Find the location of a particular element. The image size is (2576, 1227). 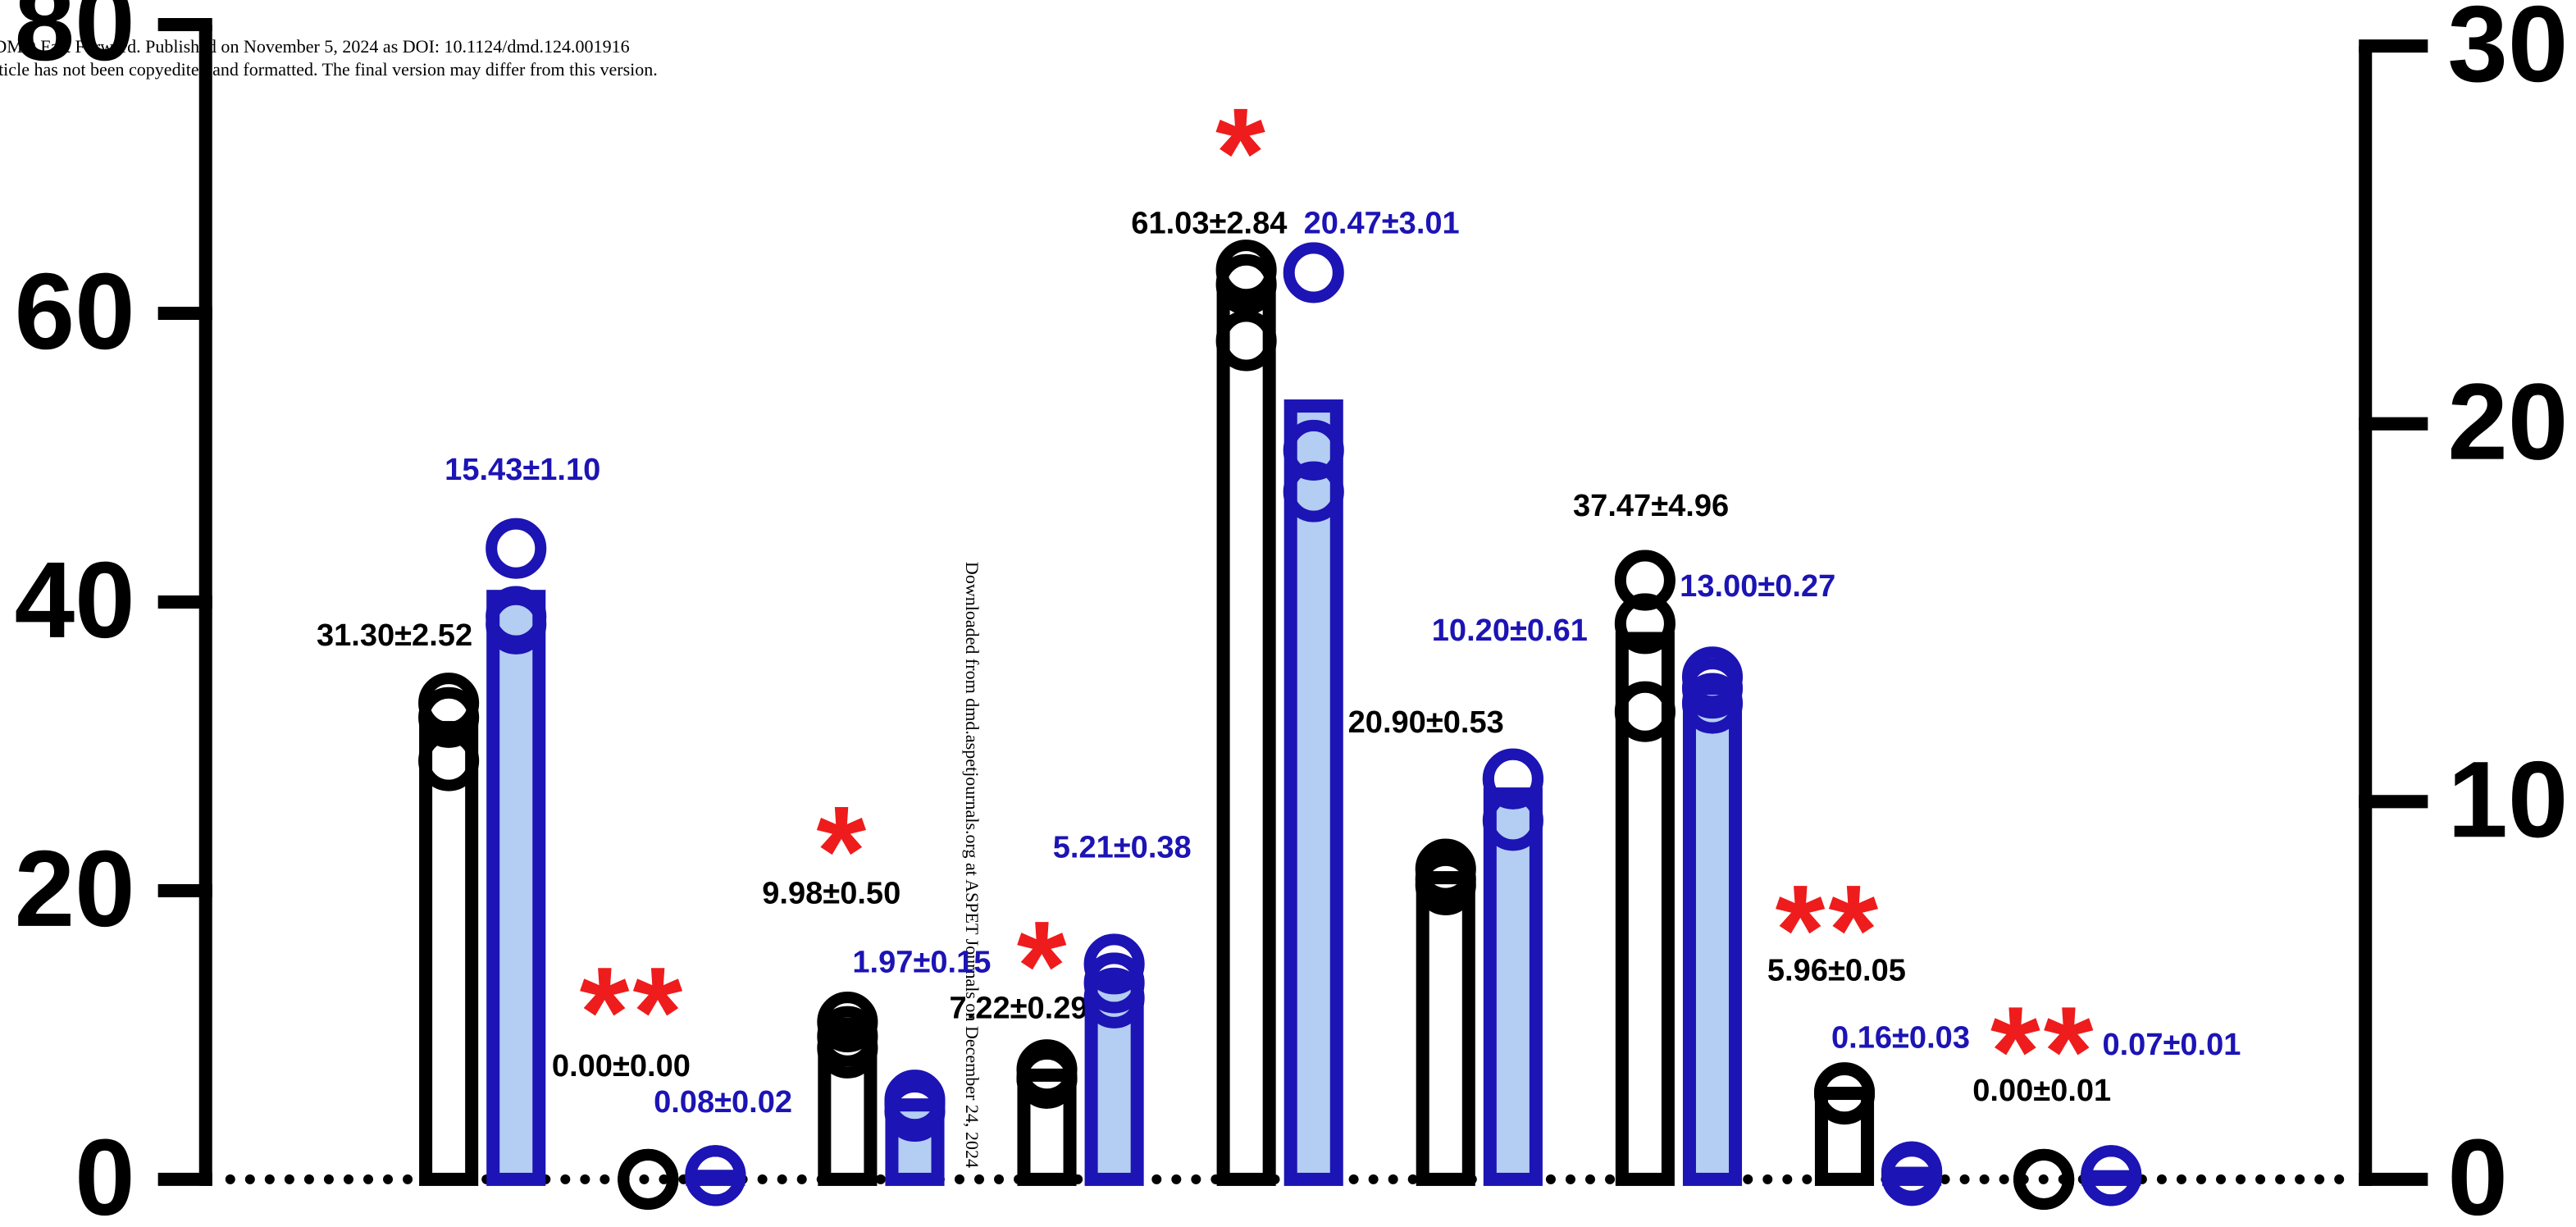

value-label: 61.03±2.84 is located at coordinates (1209, 223).